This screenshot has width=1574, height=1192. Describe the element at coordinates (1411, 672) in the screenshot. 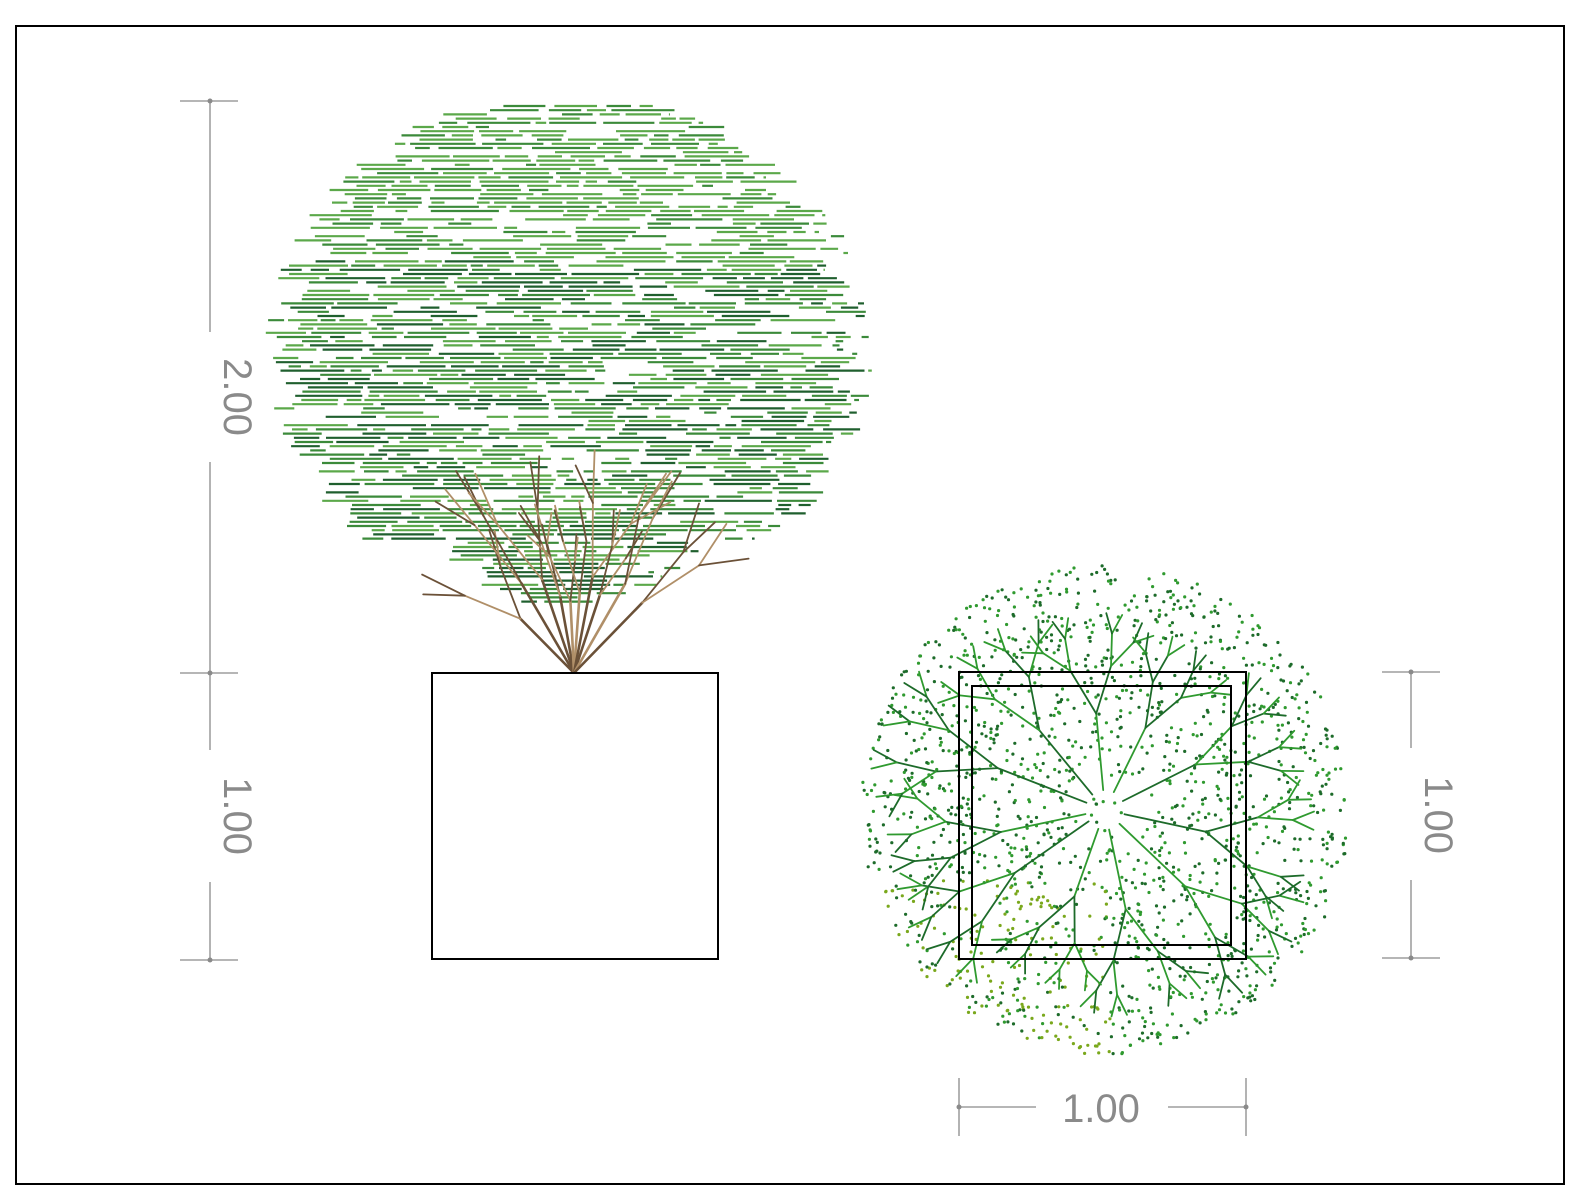

I see `dim-tick-plan-top` at that location.